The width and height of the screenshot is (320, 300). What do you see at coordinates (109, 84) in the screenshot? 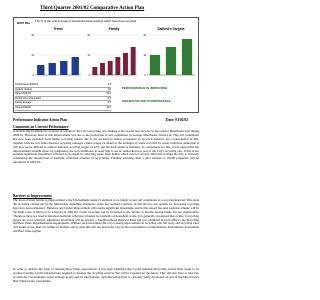
I see `row-value: 6.8` at bounding box center [109, 84].